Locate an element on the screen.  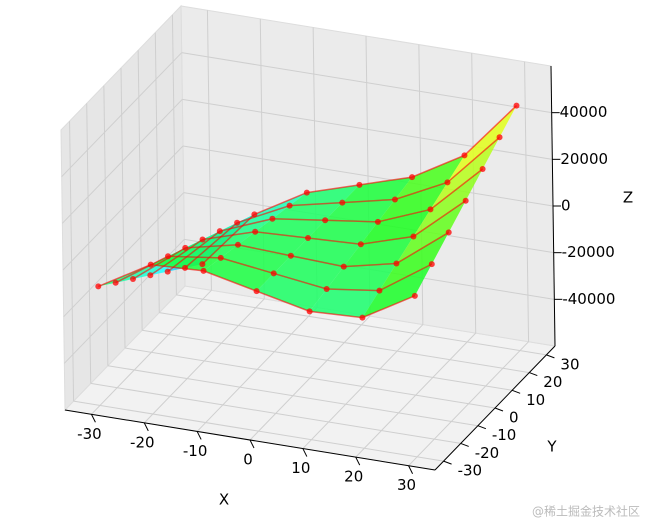
y-tick-label: 0 is located at coordinates (514, 418).